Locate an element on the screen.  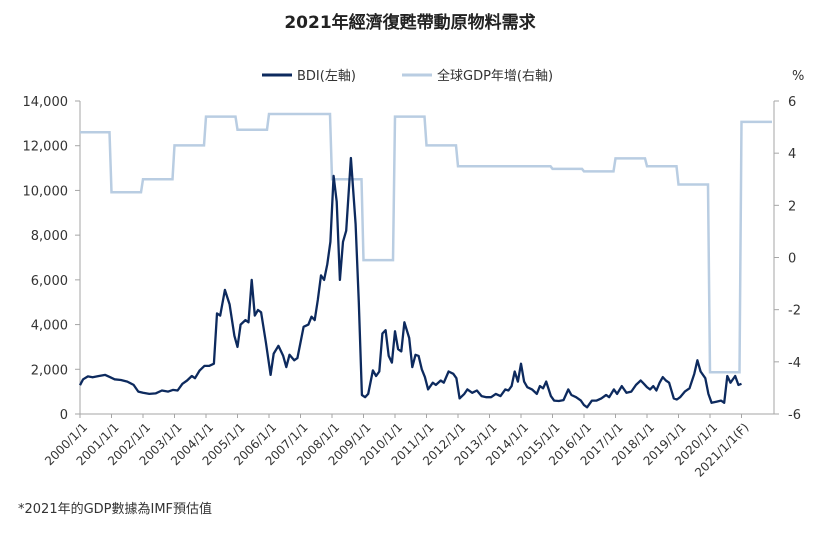
left-tick-label: 6,000 is located at coordinates (49, 281).